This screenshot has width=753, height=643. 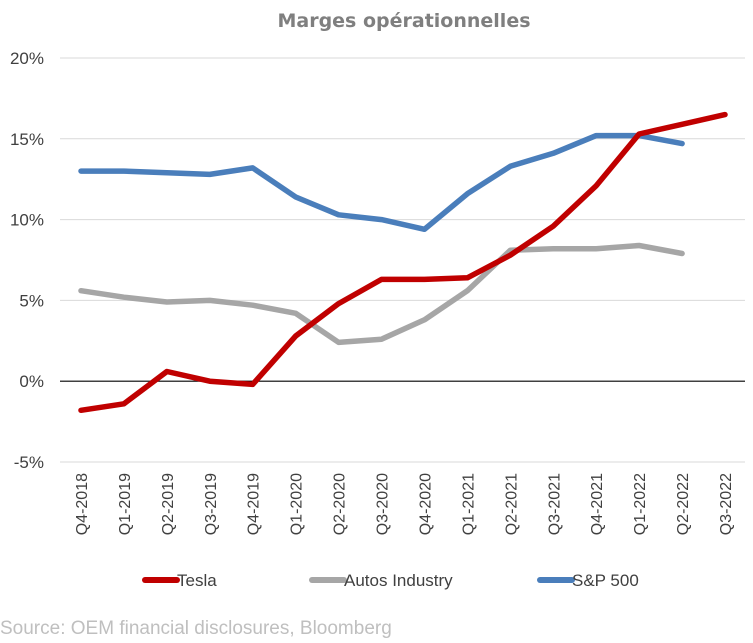 I want to click on legend-label: S&P 500, so click(x=605, y=580).